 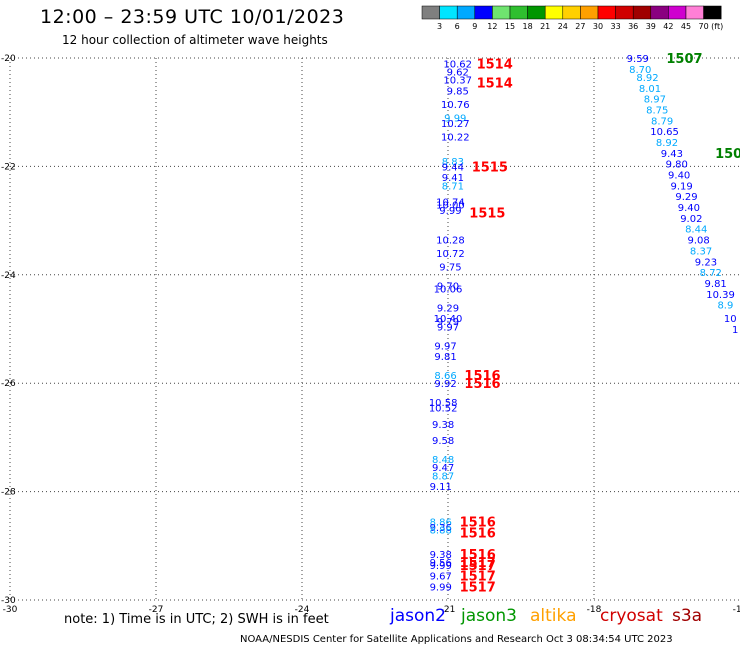 I want to click on time-annotation: 1514, so click(x=495, y=83).